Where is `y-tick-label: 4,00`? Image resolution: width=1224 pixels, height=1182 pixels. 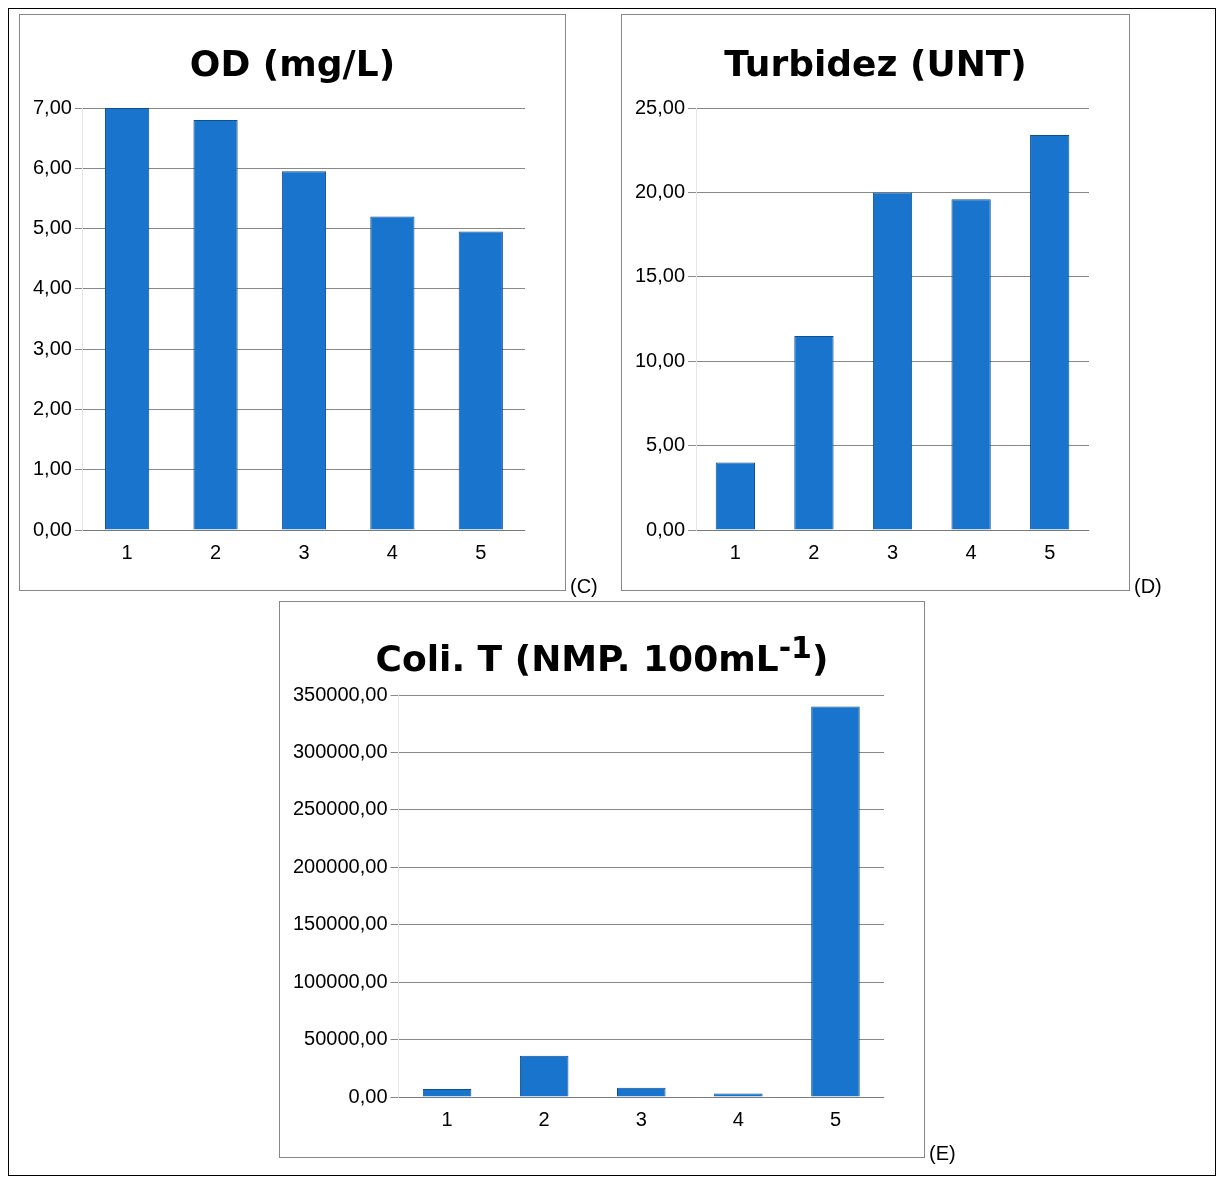
y-tick-label: 4,00 is located at coordinates (52, 287).